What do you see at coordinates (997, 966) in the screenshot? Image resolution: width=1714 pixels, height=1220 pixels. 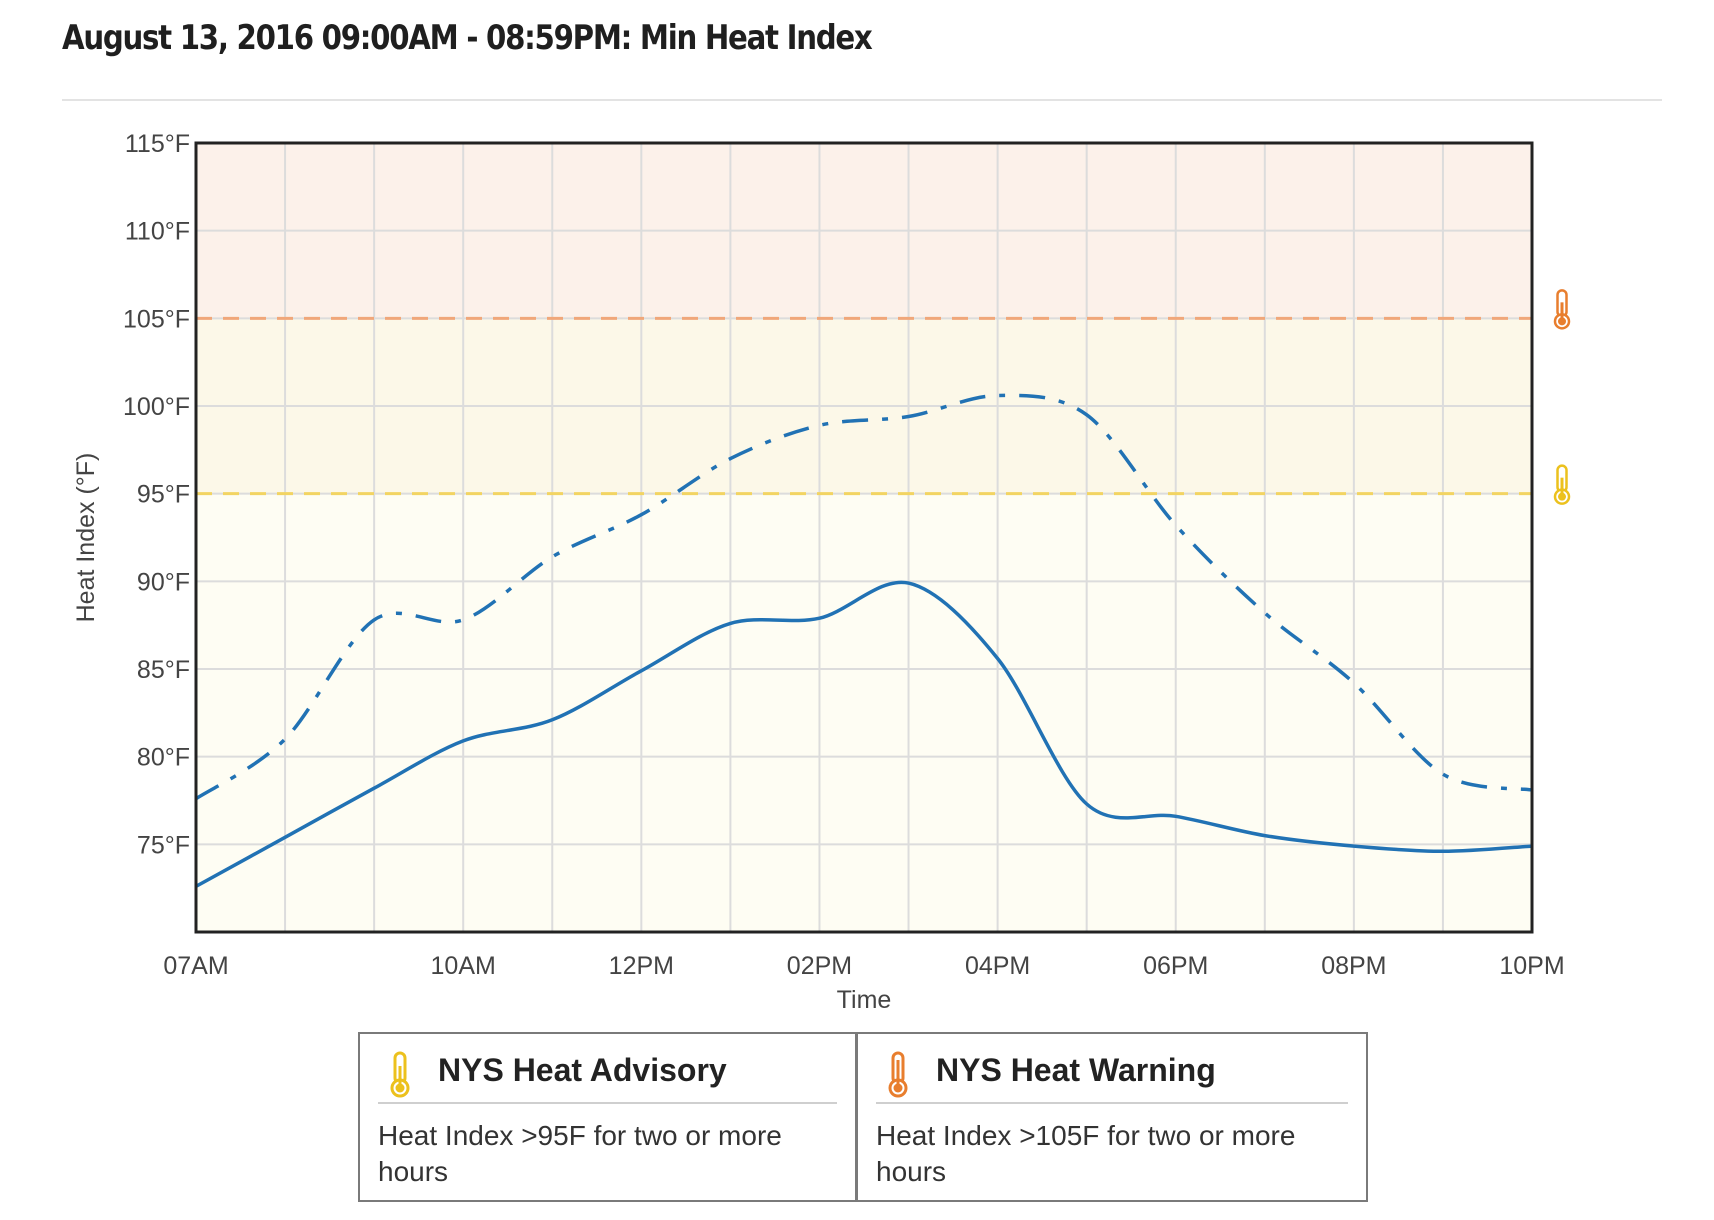 I see `x-tick-label: 04PM` at bounding box center [997, 966].